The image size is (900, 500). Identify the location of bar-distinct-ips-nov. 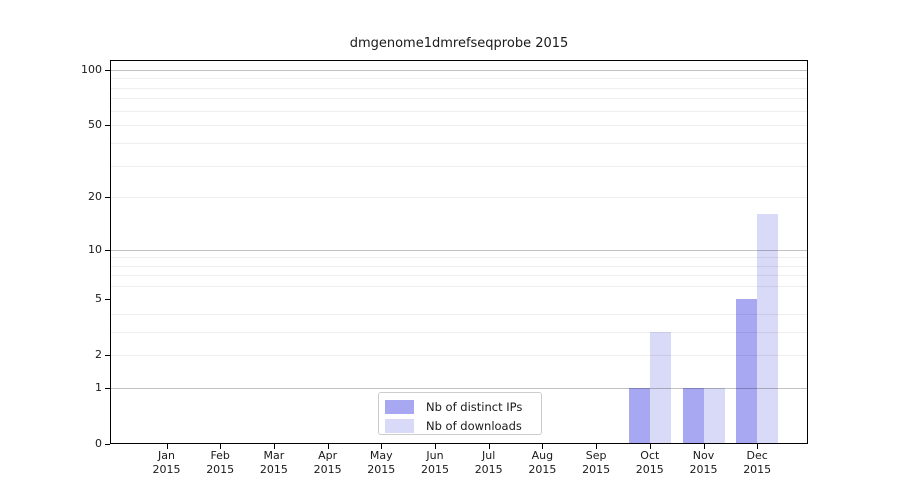
(693, 415).